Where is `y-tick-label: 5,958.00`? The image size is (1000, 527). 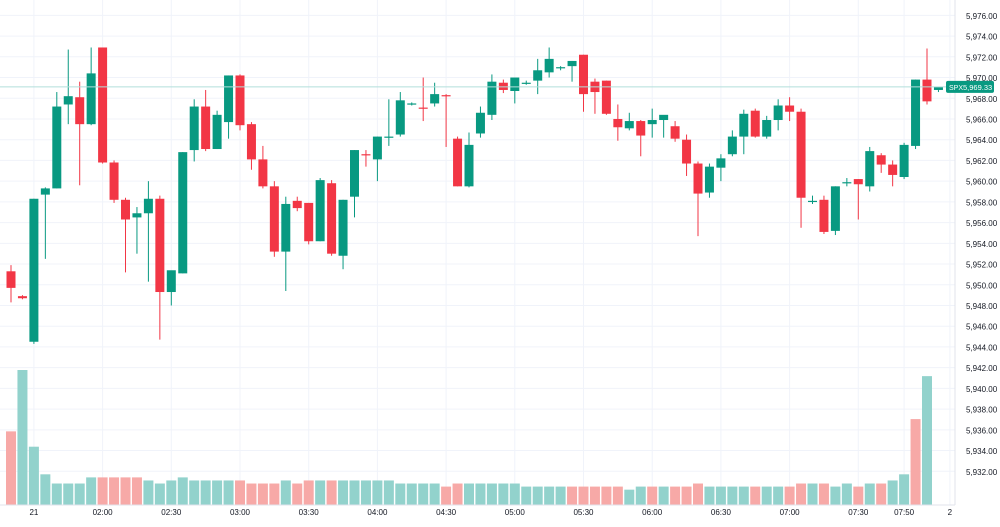
y-tick-label: 5,958.00 is located at coordinates (982, 202).